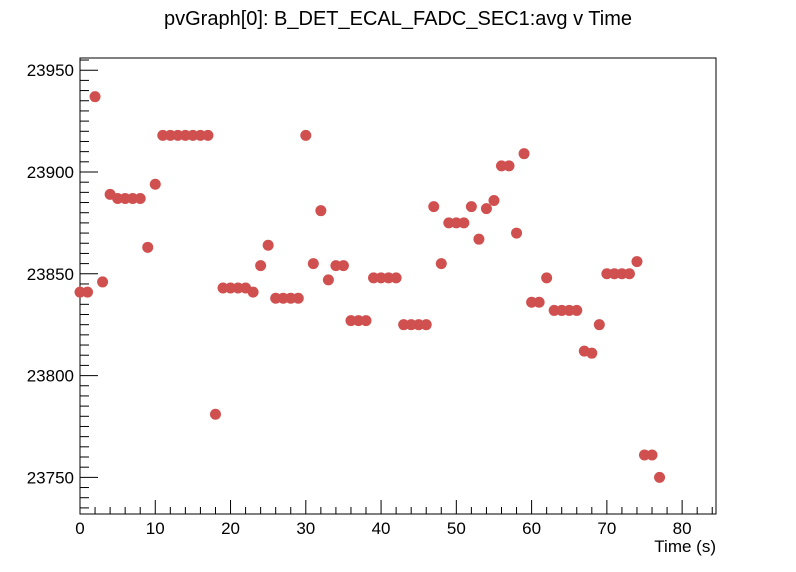 The height and width of the screenshot is (572, 796). What do you see at coordinates (685, 546) in the screenshot?
I see `x-axis-title: Time (s)` at bounding box center [685, 546].